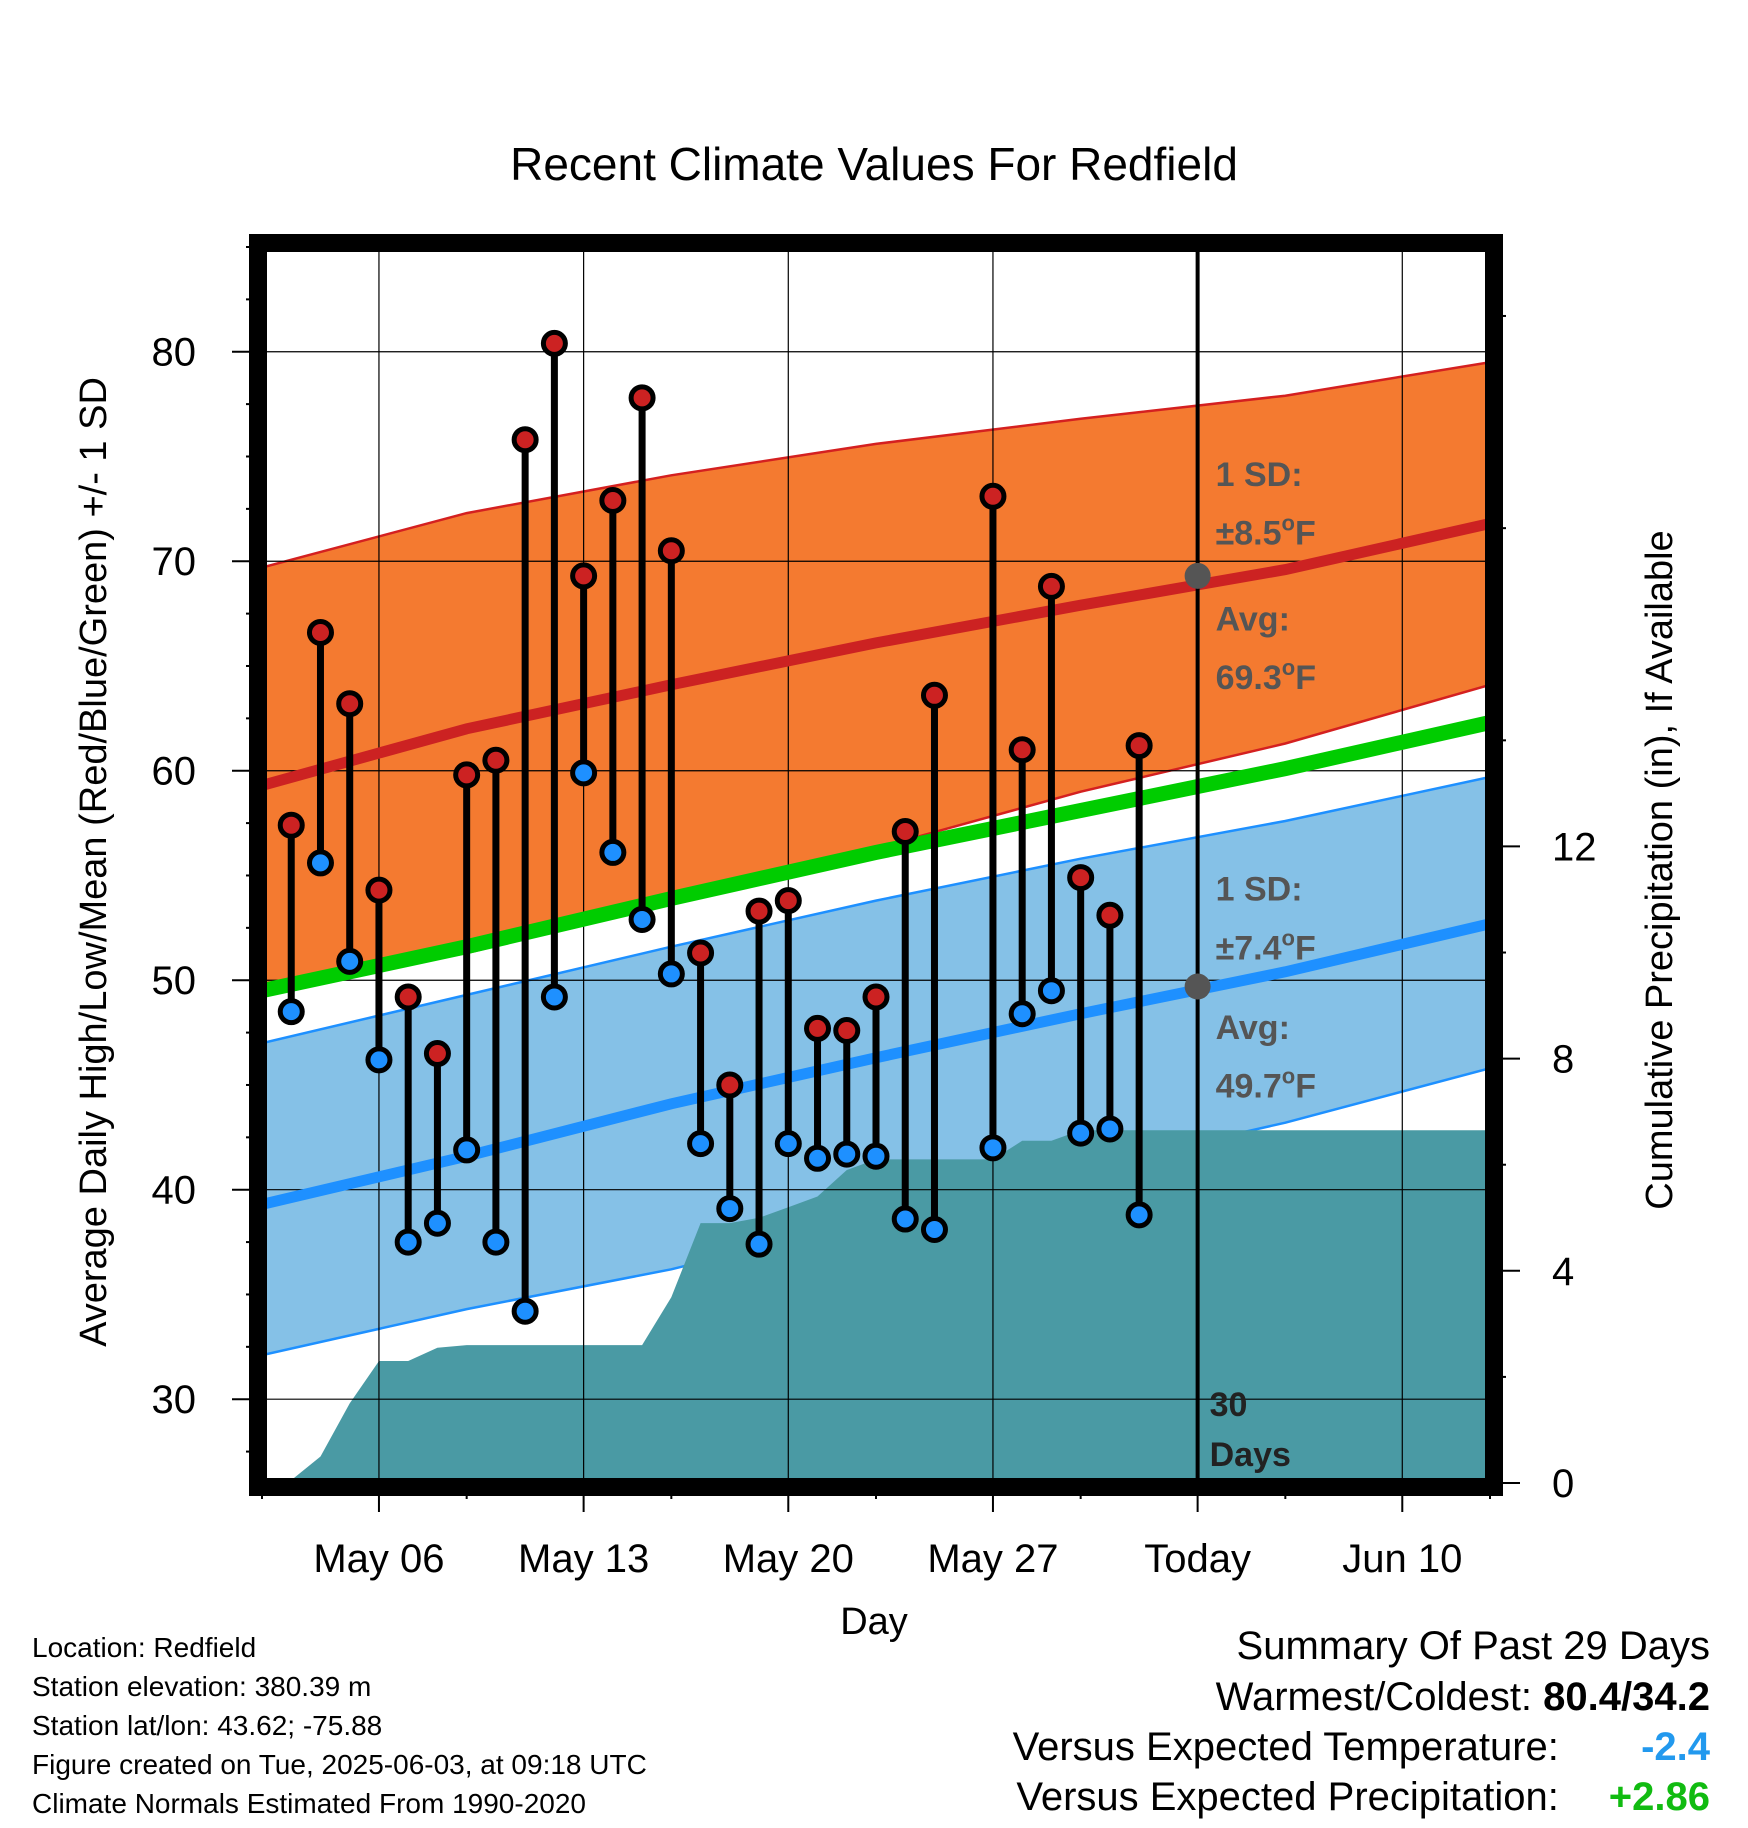  What do you see at coordinates (1626, 1697) in the screenshot?
I see `warmest-value: 80.4/34.2` at bounding box center [1626, 1697].